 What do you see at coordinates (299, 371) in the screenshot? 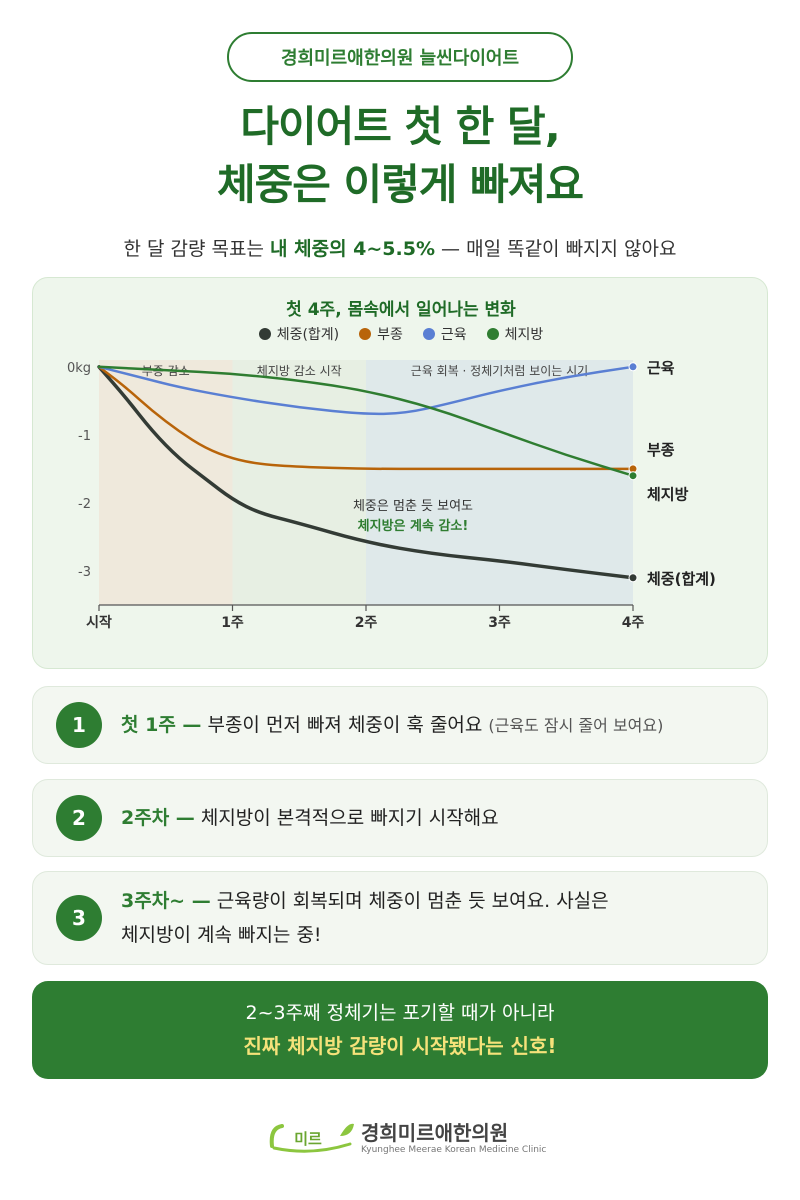
I see `phase-label-1: 체지방 감소 시작` at bounding box center [299, 371].